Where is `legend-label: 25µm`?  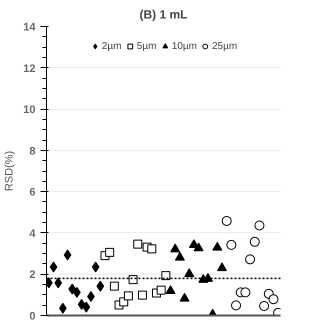 legend-label: 25µm is located at coordinates (225, 46).